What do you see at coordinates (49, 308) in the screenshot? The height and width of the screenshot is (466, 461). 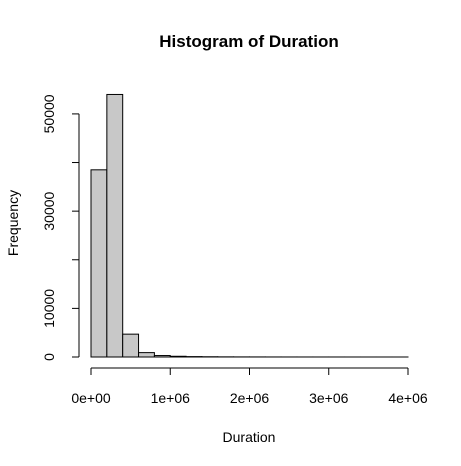 I see `y-tick-label: 10000` at bounding box center [49, 308].